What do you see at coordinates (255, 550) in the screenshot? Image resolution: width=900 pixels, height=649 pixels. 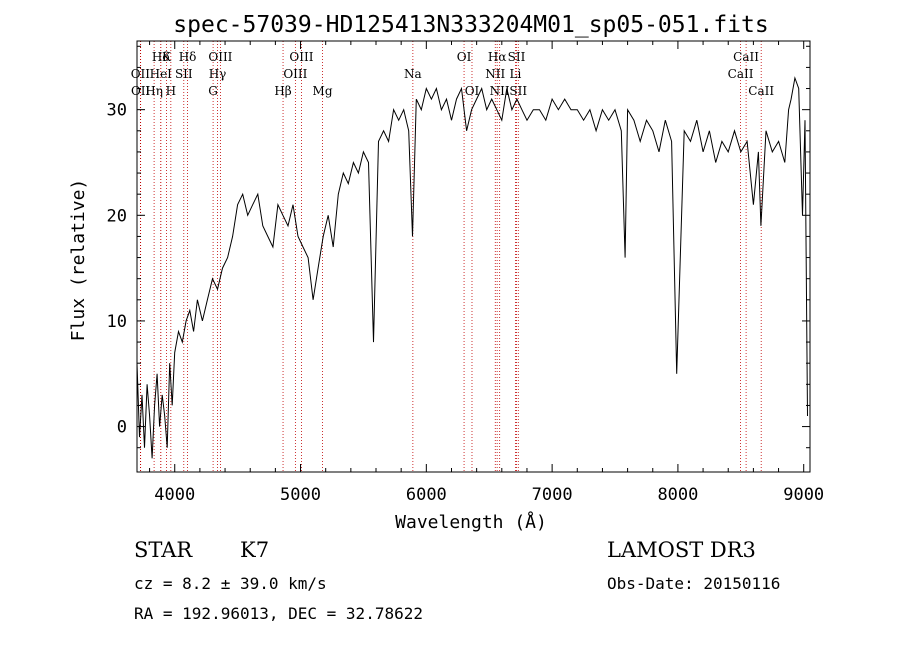 I see `subclass-label: K7` at bounding box center [255, 550].